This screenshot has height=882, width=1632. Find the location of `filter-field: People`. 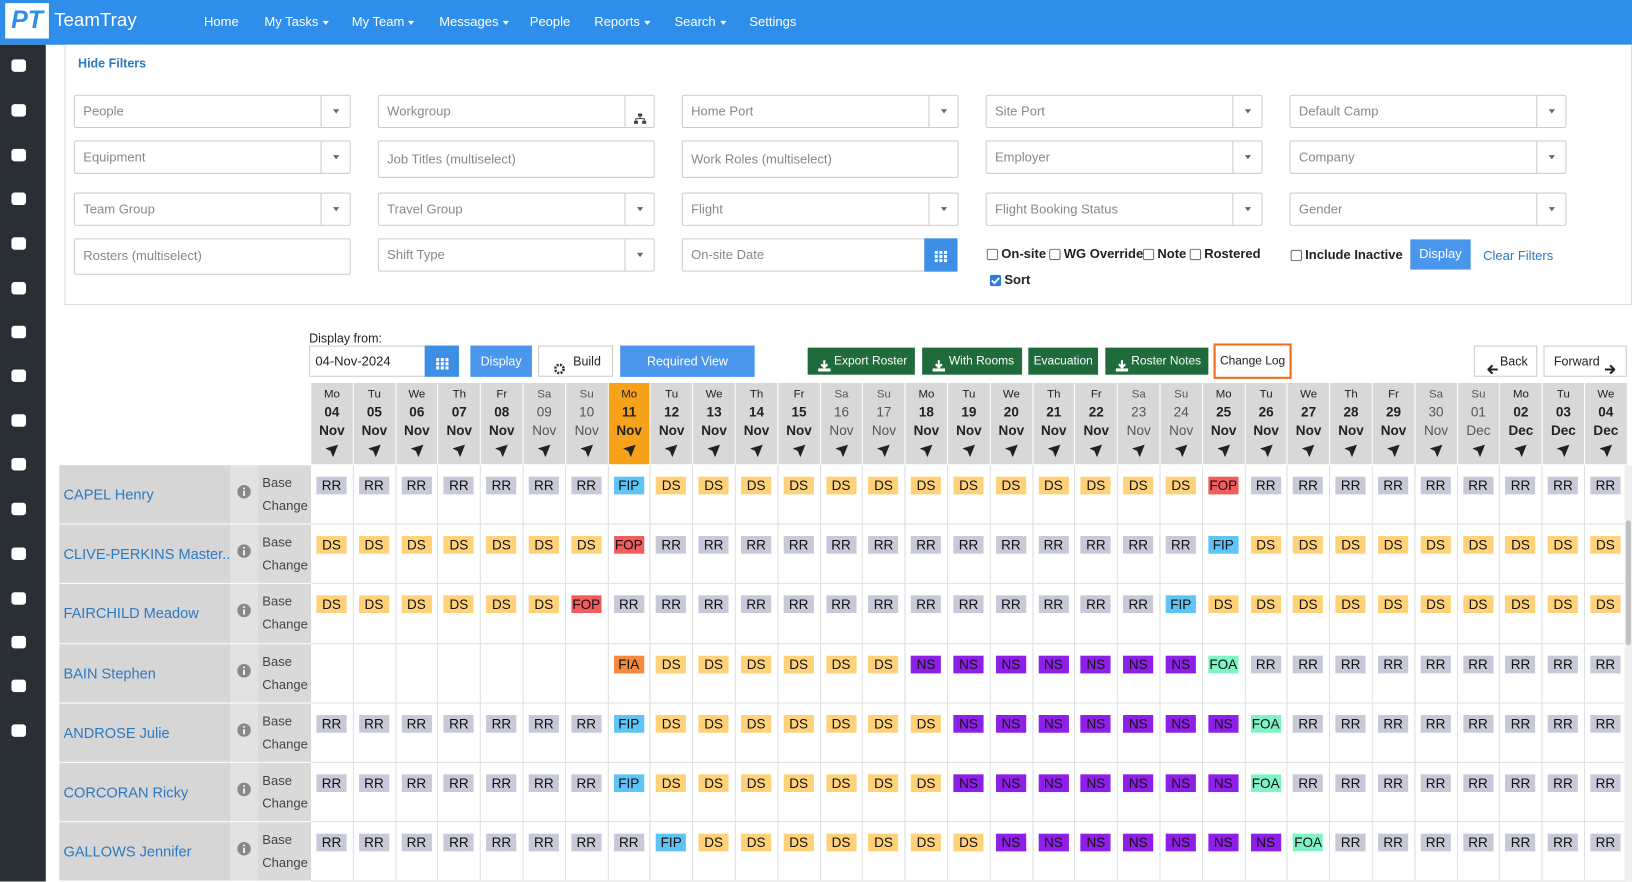

filter-field: People is located at coordinates (212, 111).